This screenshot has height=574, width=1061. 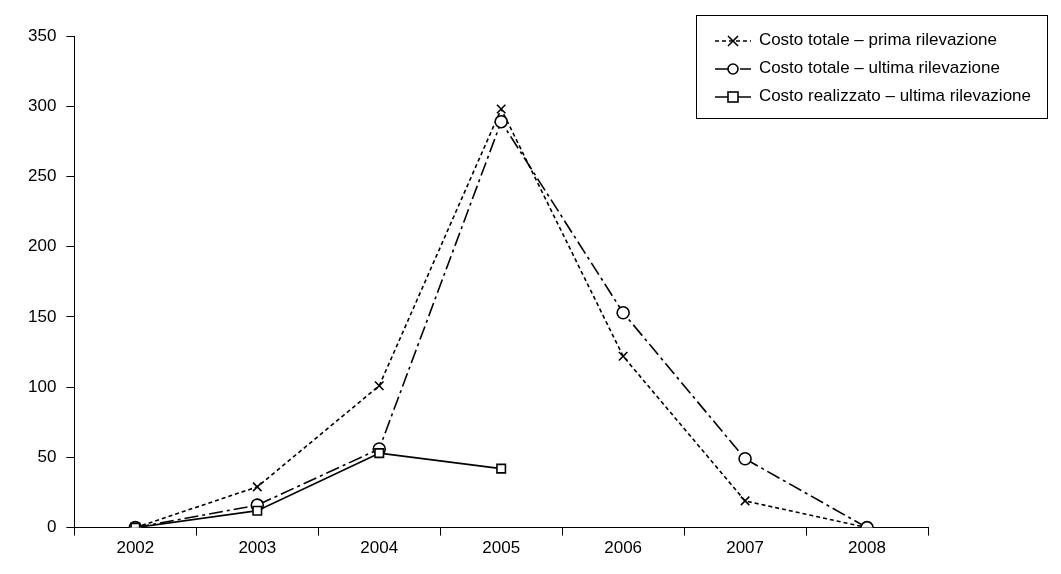 What do you see at coordinates (257, 548) in the screenshot?
I see `x-tick-label: 2003` at bounding box center [257, 548].